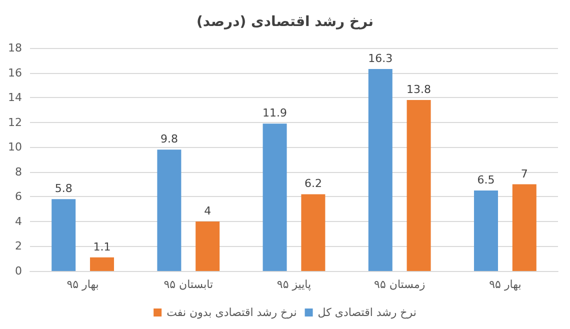 This screenshot has width=570, height=329. Describe the element at coordinates (231, 312) in the screenshot. I see `legend-label: نرخ رشد اقتصادی بدون نفت` at that location.